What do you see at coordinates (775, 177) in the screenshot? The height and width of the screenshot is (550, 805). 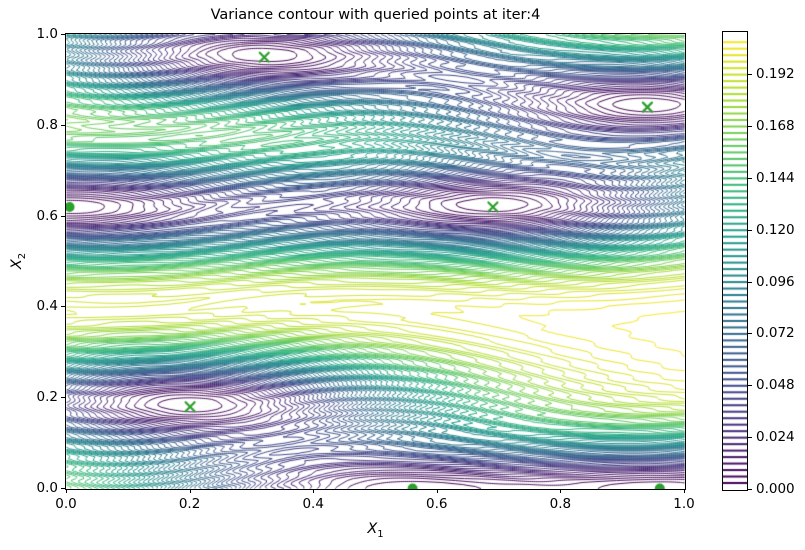 I see `colorbar-tick-label: 0.144` at bounding box center [775, 177].